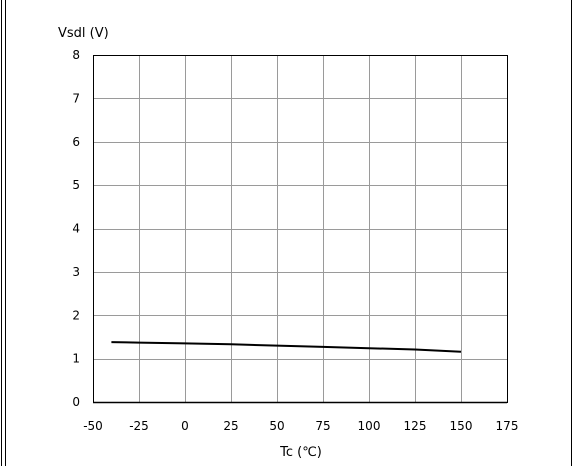 The width and height of the screenshot is (577, 466). Describe the element at coordinates (139, 426) in the screenshot. I see `x-tick-label-1: -25` at that location.